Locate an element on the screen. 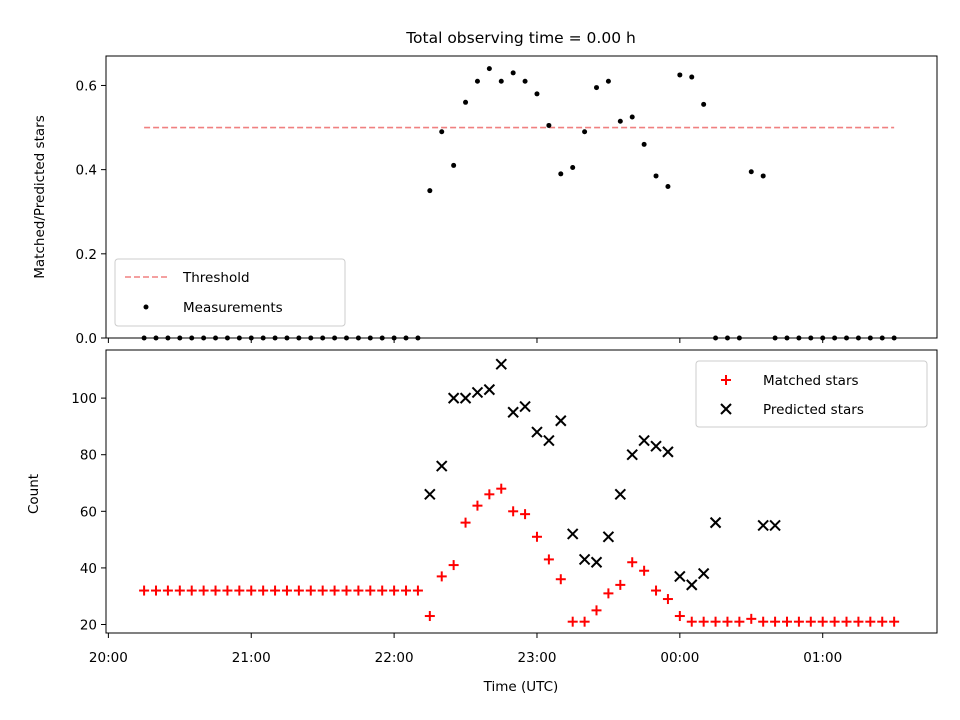 This screenshot has width=960, height=720. bottom-legend: Matched stars Predicted stars is located at coordinates (811, 394).